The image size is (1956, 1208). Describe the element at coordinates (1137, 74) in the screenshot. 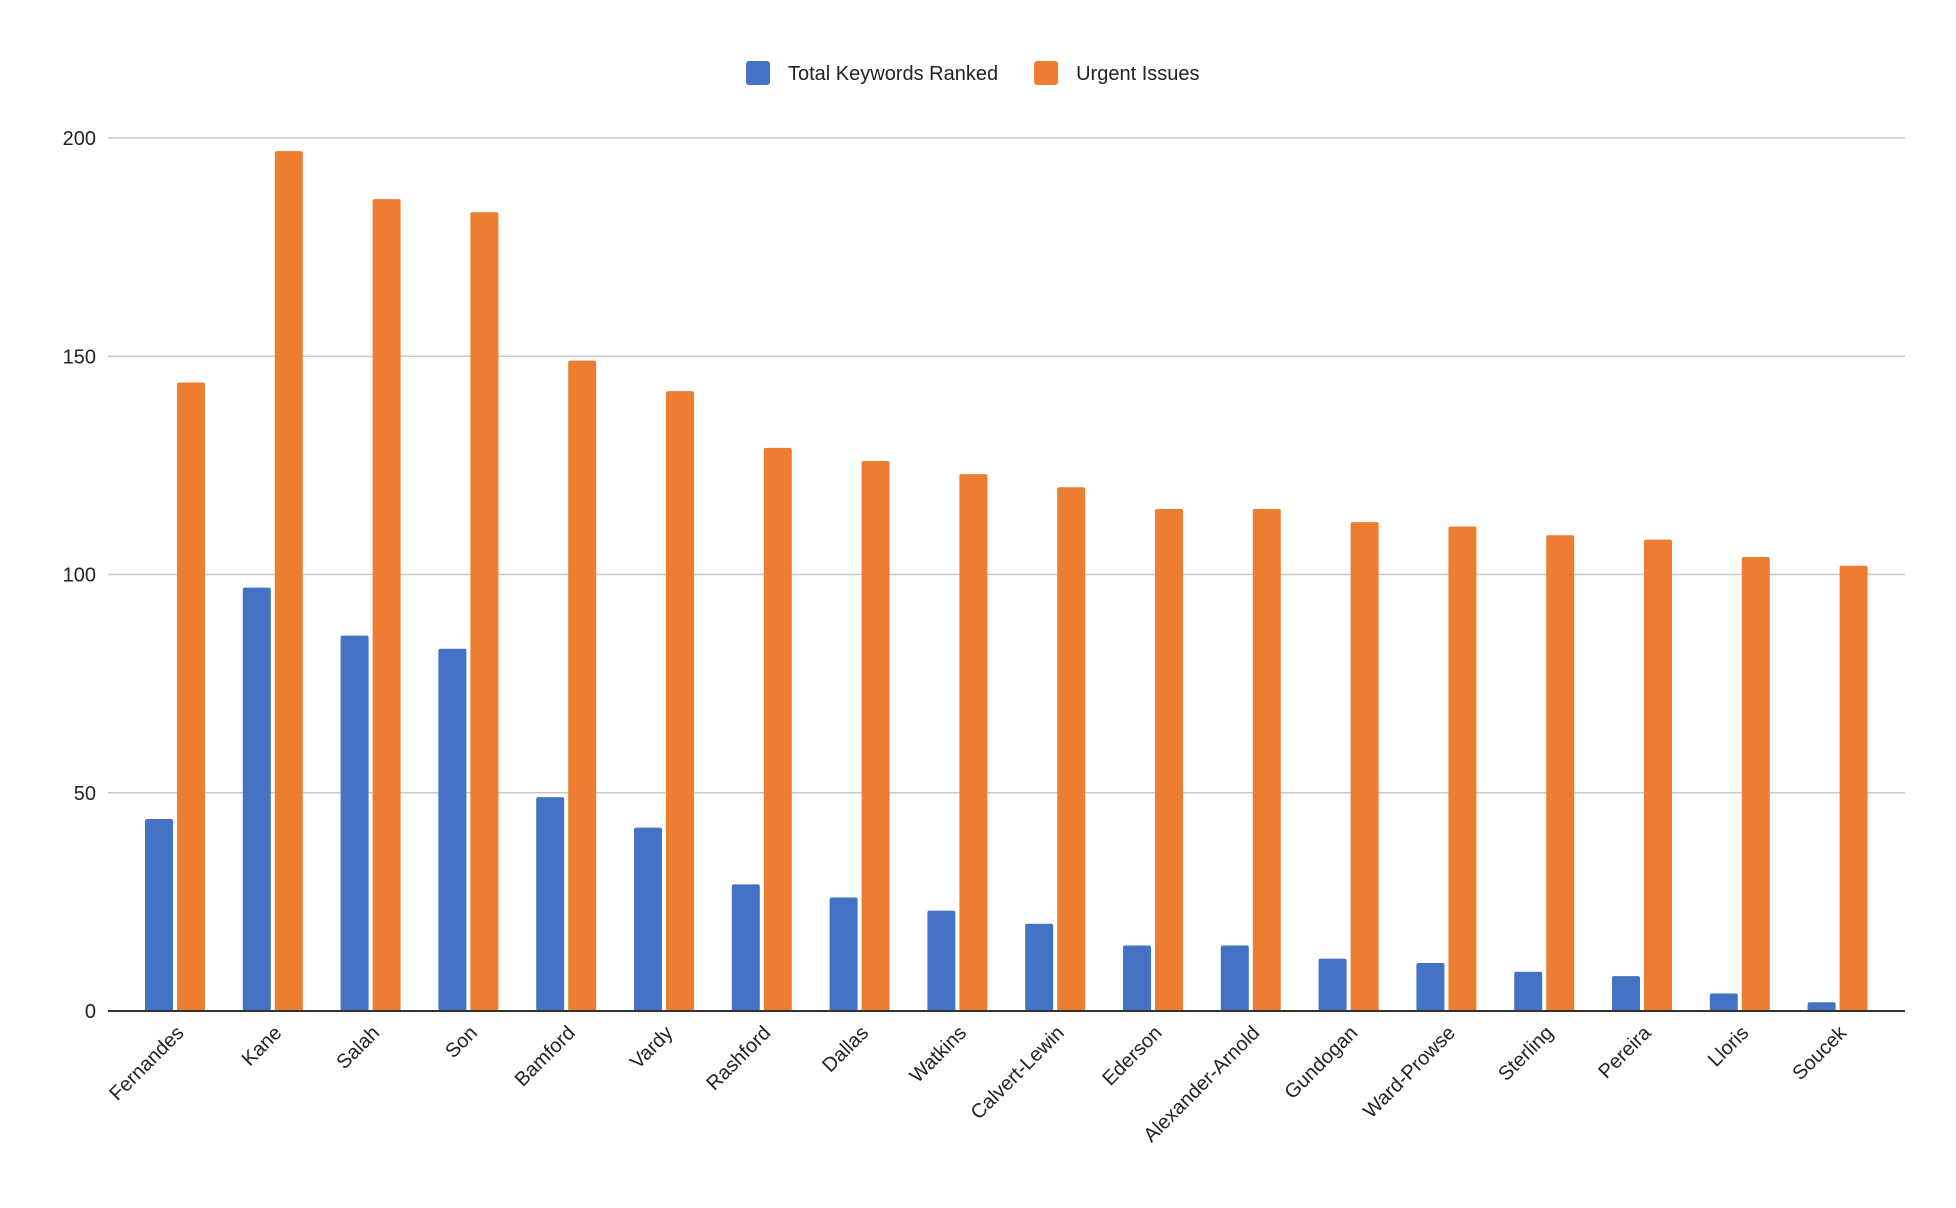

I see `legend-label: Urgent Issues` at that location.